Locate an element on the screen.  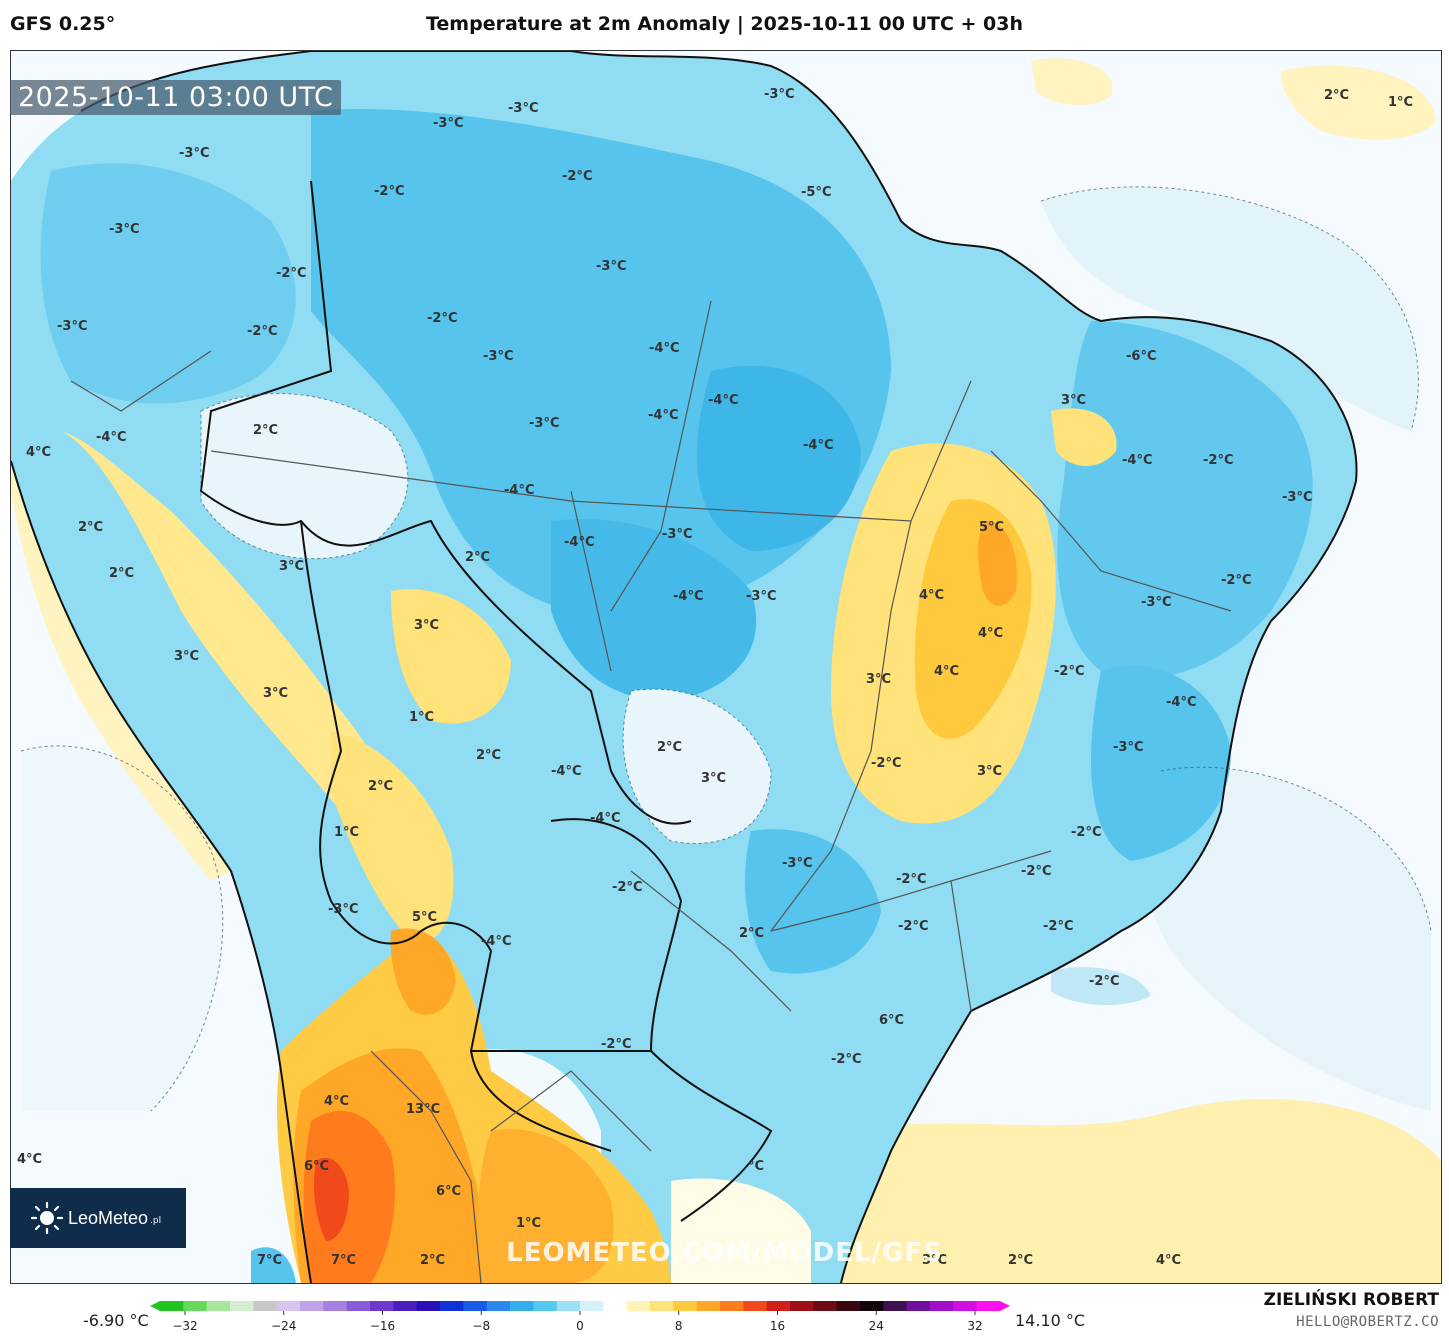
legend-max-label: 14.10 °C is located at coordinates (1050, 1320).